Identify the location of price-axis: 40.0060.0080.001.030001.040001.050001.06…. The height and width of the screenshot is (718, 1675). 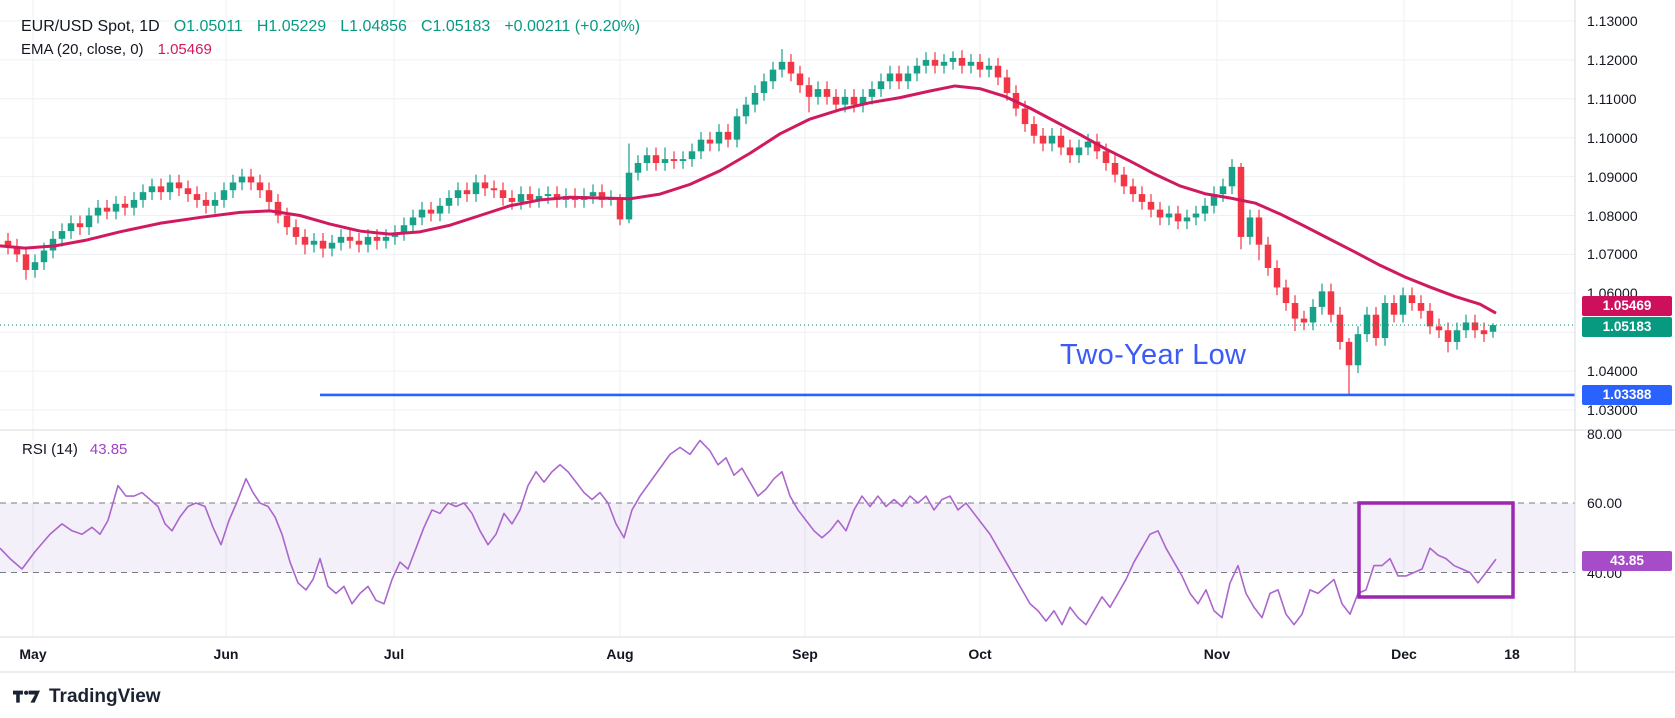
(1625, 336).